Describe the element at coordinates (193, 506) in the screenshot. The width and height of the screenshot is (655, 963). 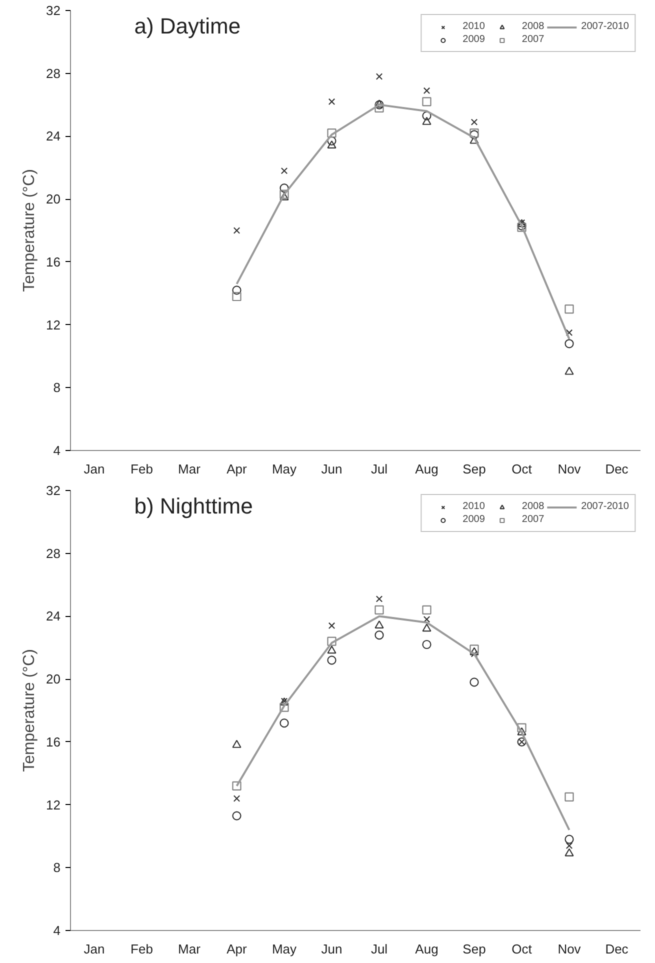
I see `chart-title: b) Nighttime` at that location.